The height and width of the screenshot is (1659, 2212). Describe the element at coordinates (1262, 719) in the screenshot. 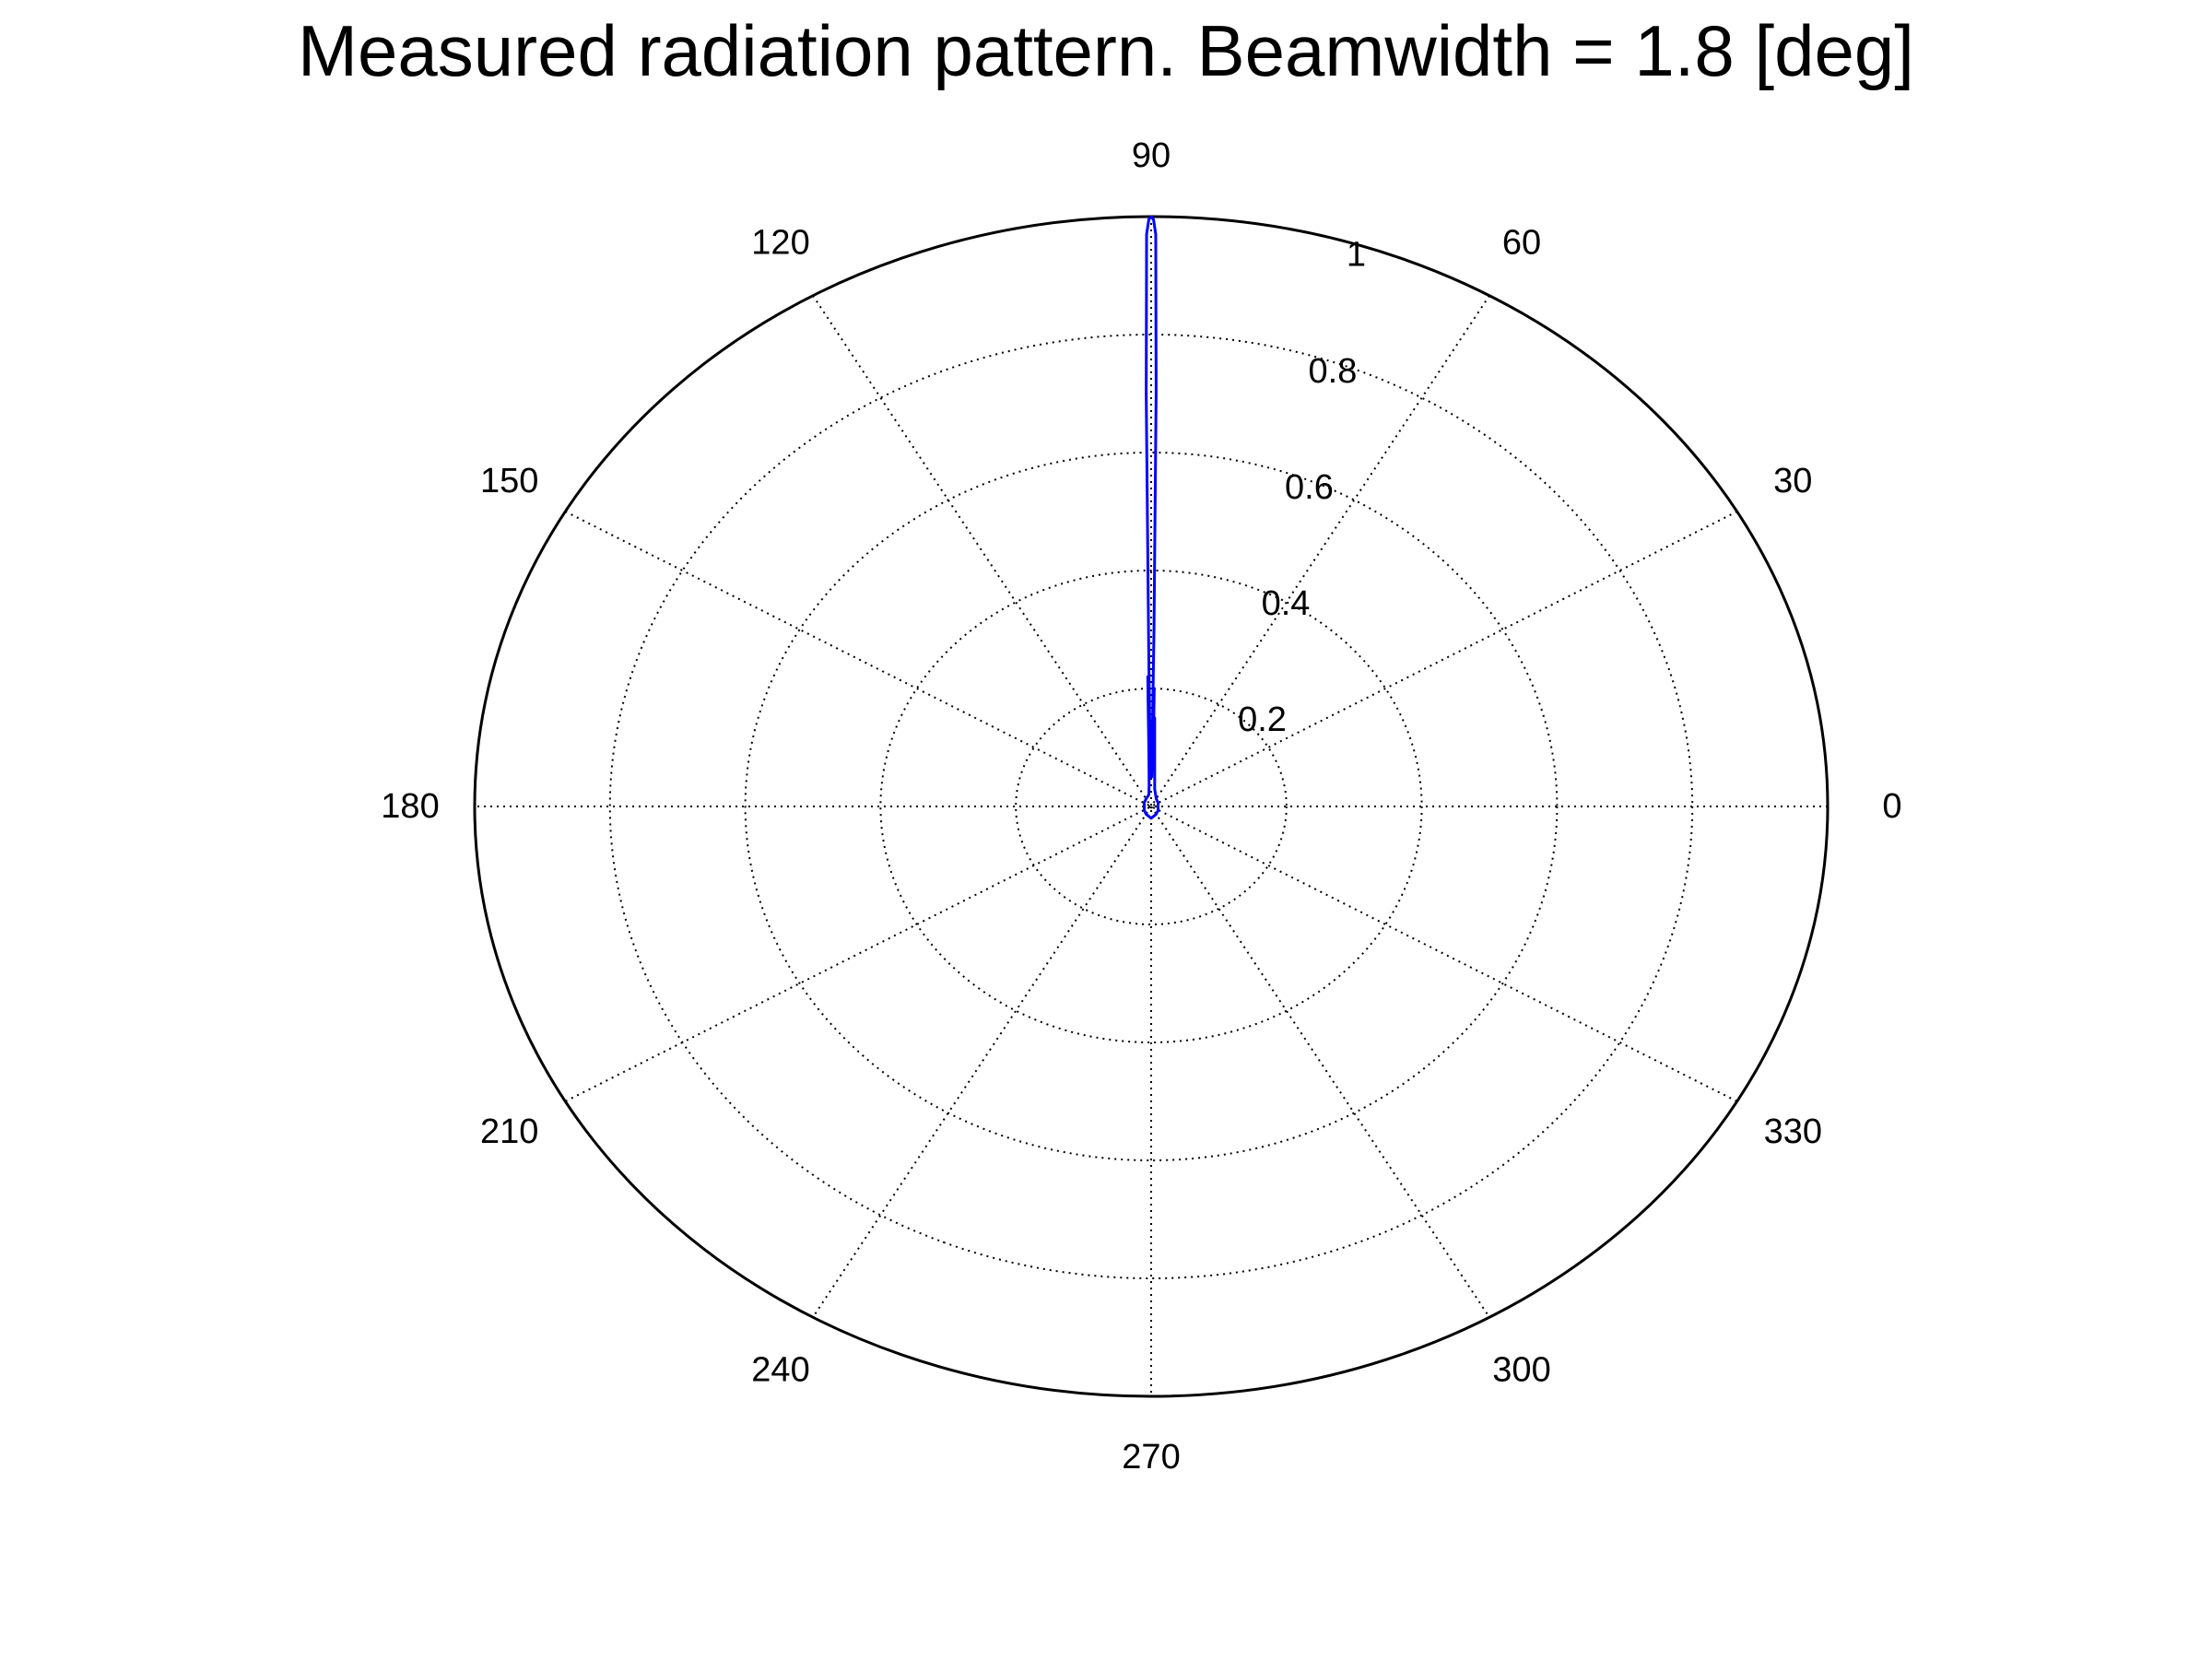

I see `radial-tick-label: 0.2` at that location.